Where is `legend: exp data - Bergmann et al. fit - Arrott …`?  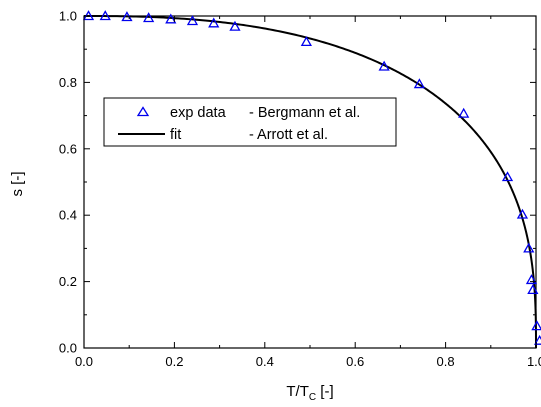 legend: exp data - Bergmann et al. fit - Arrott … is located at coordinates (250, 122).